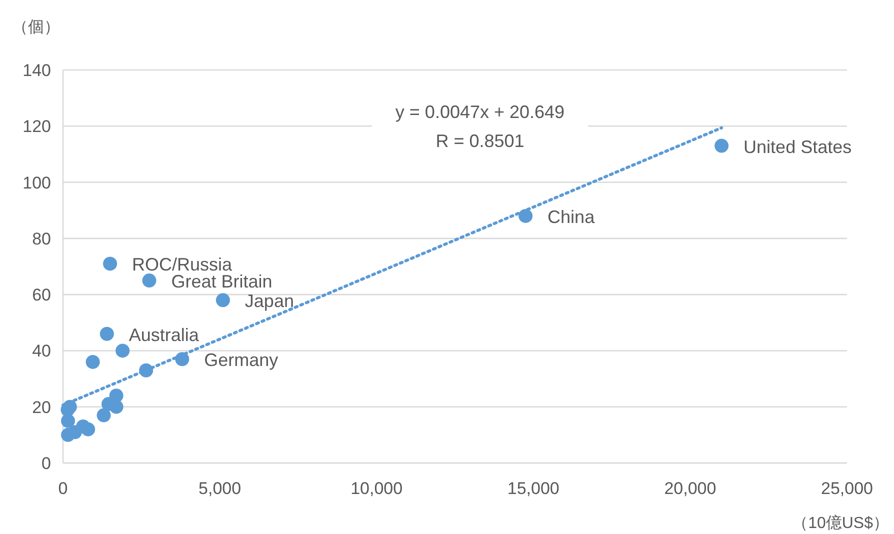 The height and width of the screenshot is (534, 894). What do you see at coordinates (269, 301) in the screenshot?
I see `annotation: Japan` at bounding box center [269, 301].